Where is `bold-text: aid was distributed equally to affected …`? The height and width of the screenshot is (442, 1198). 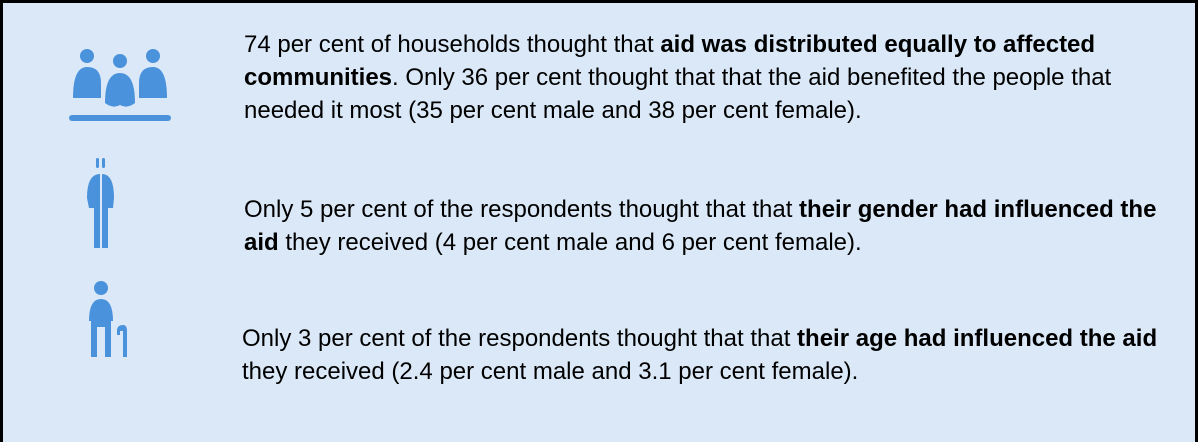 bold-text: aid was distributed equally to affected … is located at coordinates (670, 61).